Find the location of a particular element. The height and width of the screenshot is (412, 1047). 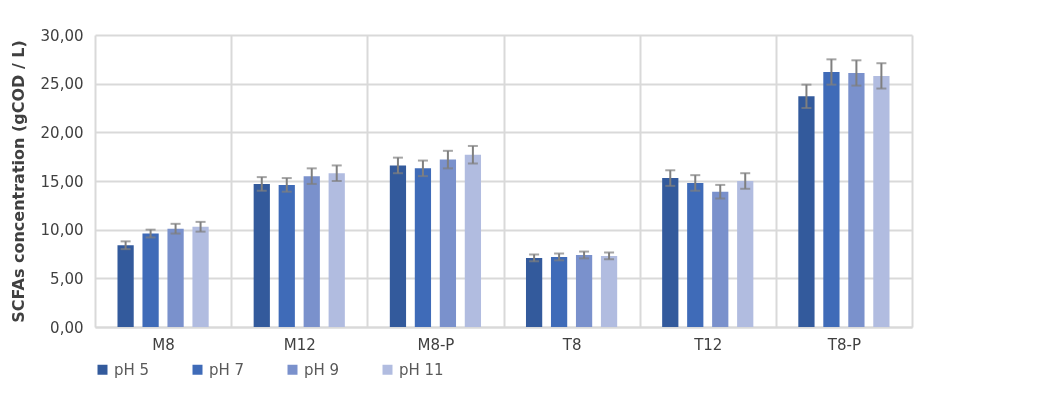

legend-label: pH 9 is located at coordinates (322, 369).